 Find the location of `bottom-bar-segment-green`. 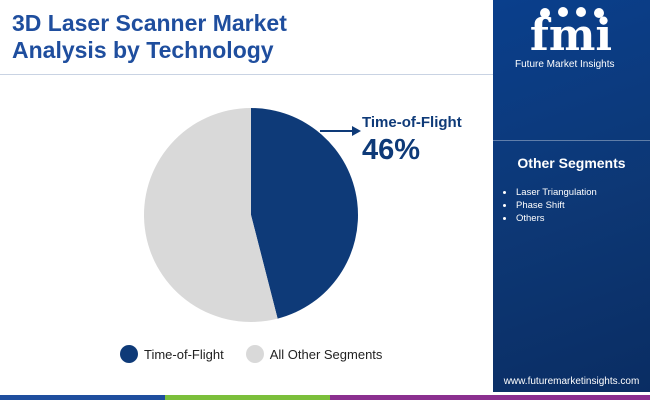

bottom-bar-segment-green is located at coordinates (247, 397).